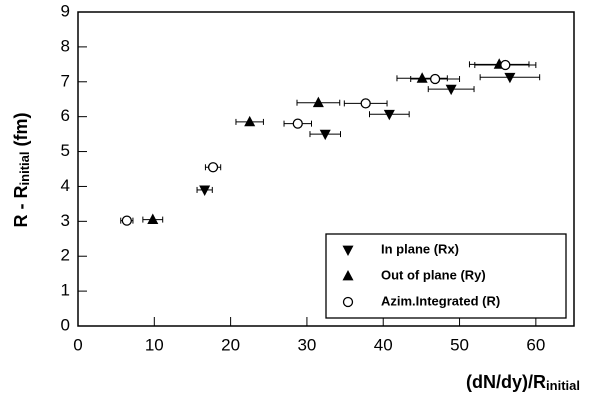 The width and height of the screenshot is (601, 400). I want to click on y-tick-label: 4, so click(65, 185).